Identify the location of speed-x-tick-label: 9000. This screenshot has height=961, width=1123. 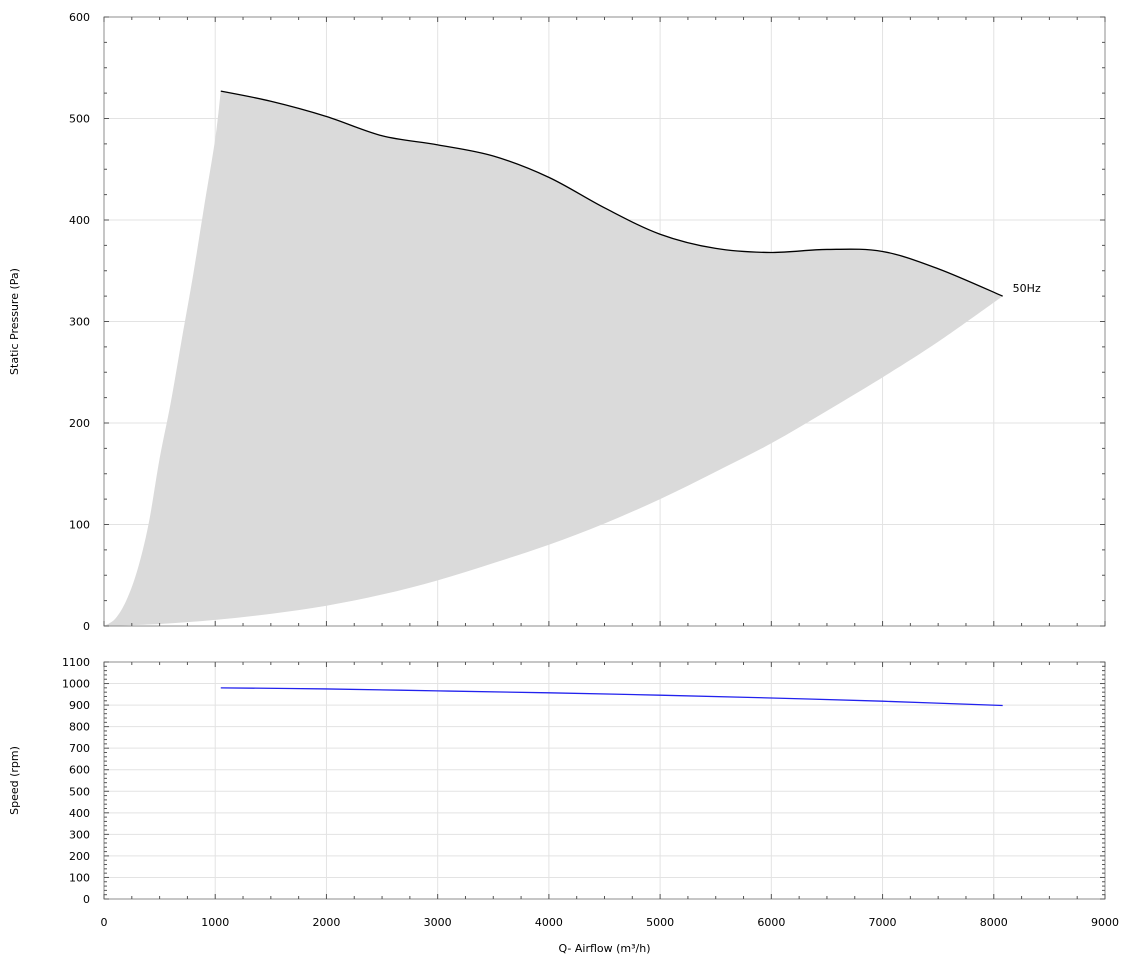
(1105, 922).